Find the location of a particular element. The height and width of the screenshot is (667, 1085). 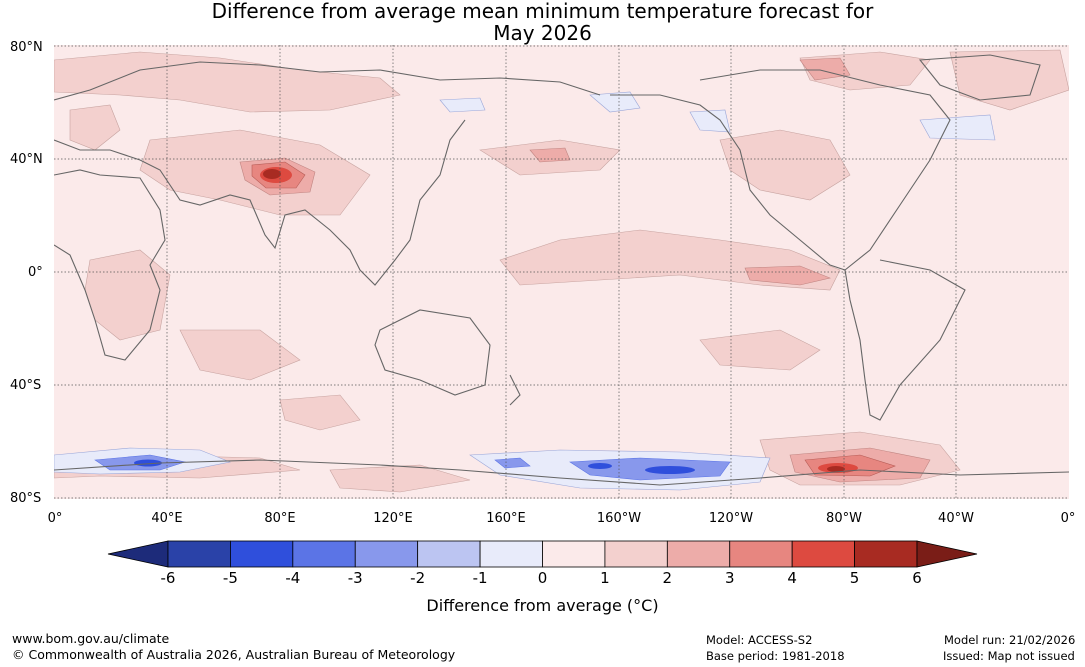

colorbar-tick-label: 1 is located at coordinates (605, 578).